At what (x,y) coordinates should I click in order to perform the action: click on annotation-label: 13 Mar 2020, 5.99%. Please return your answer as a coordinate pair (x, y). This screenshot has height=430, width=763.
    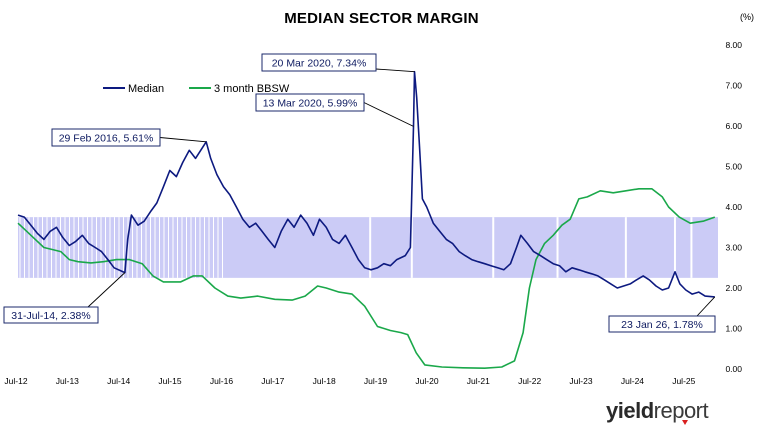
    Looking at the image, I should click on (310, 104).